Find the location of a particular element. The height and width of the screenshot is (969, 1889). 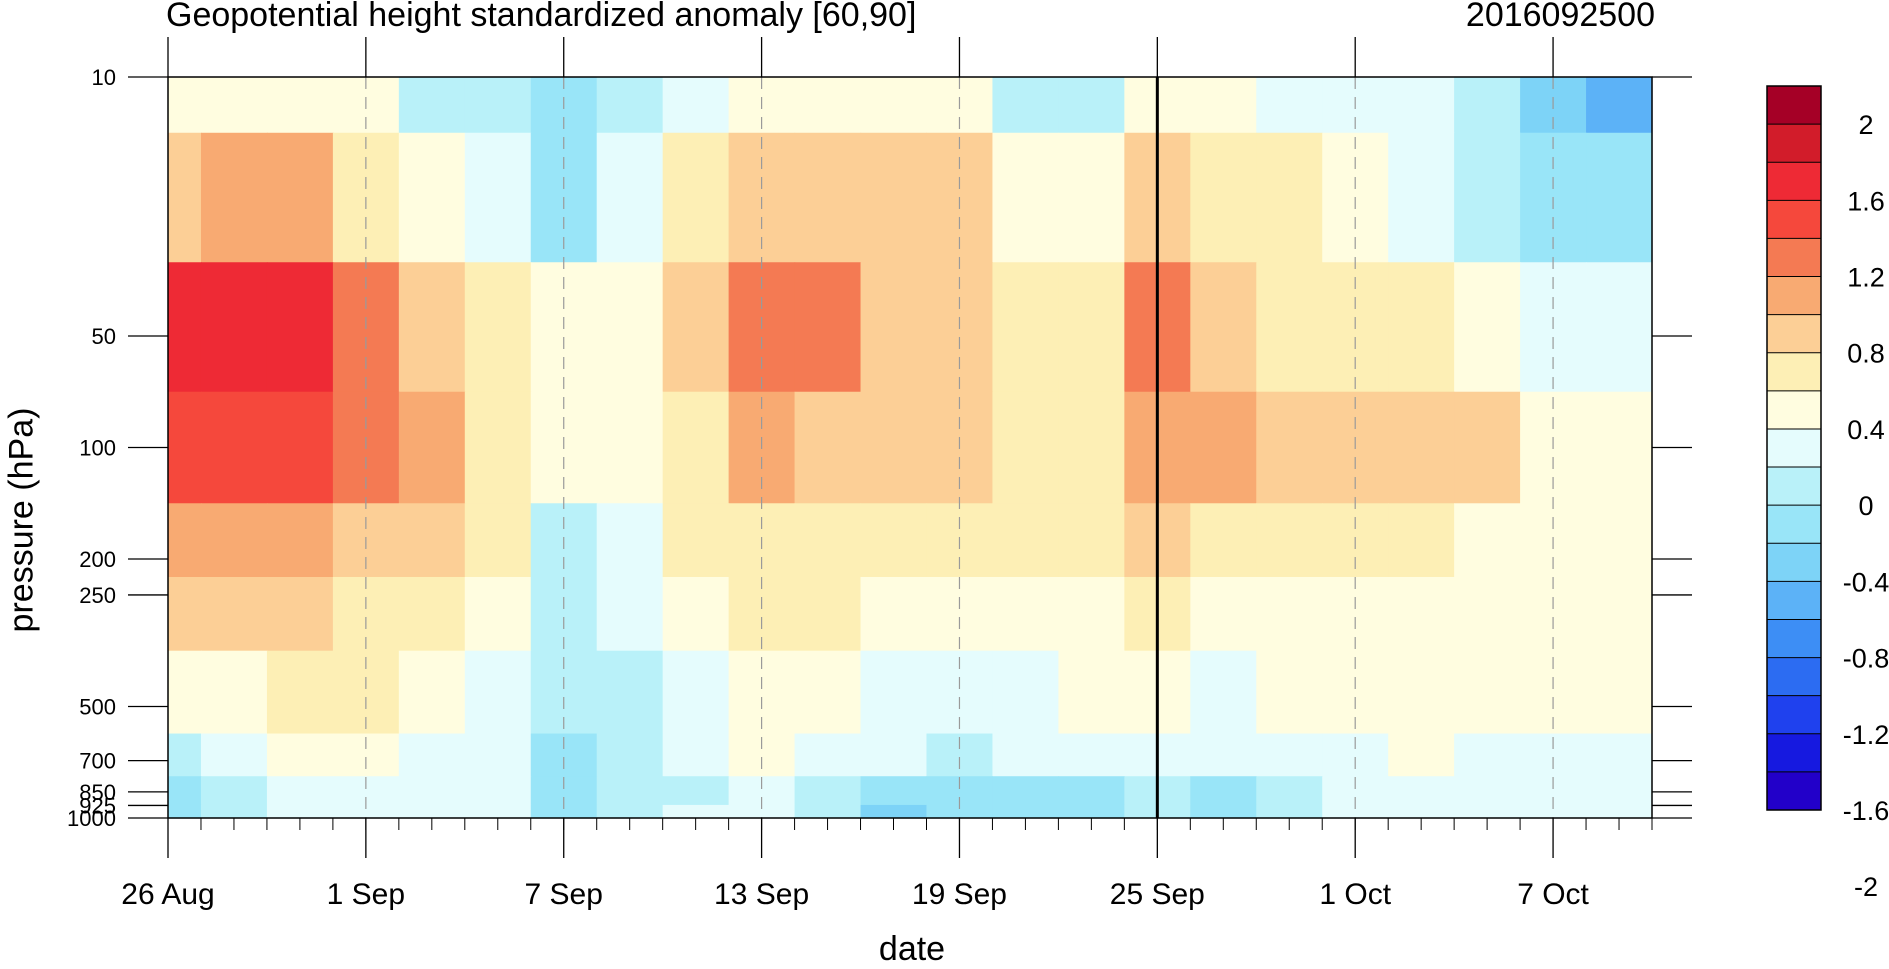

colorbar-label: -1.6 is located at coordinates (1866, 811).